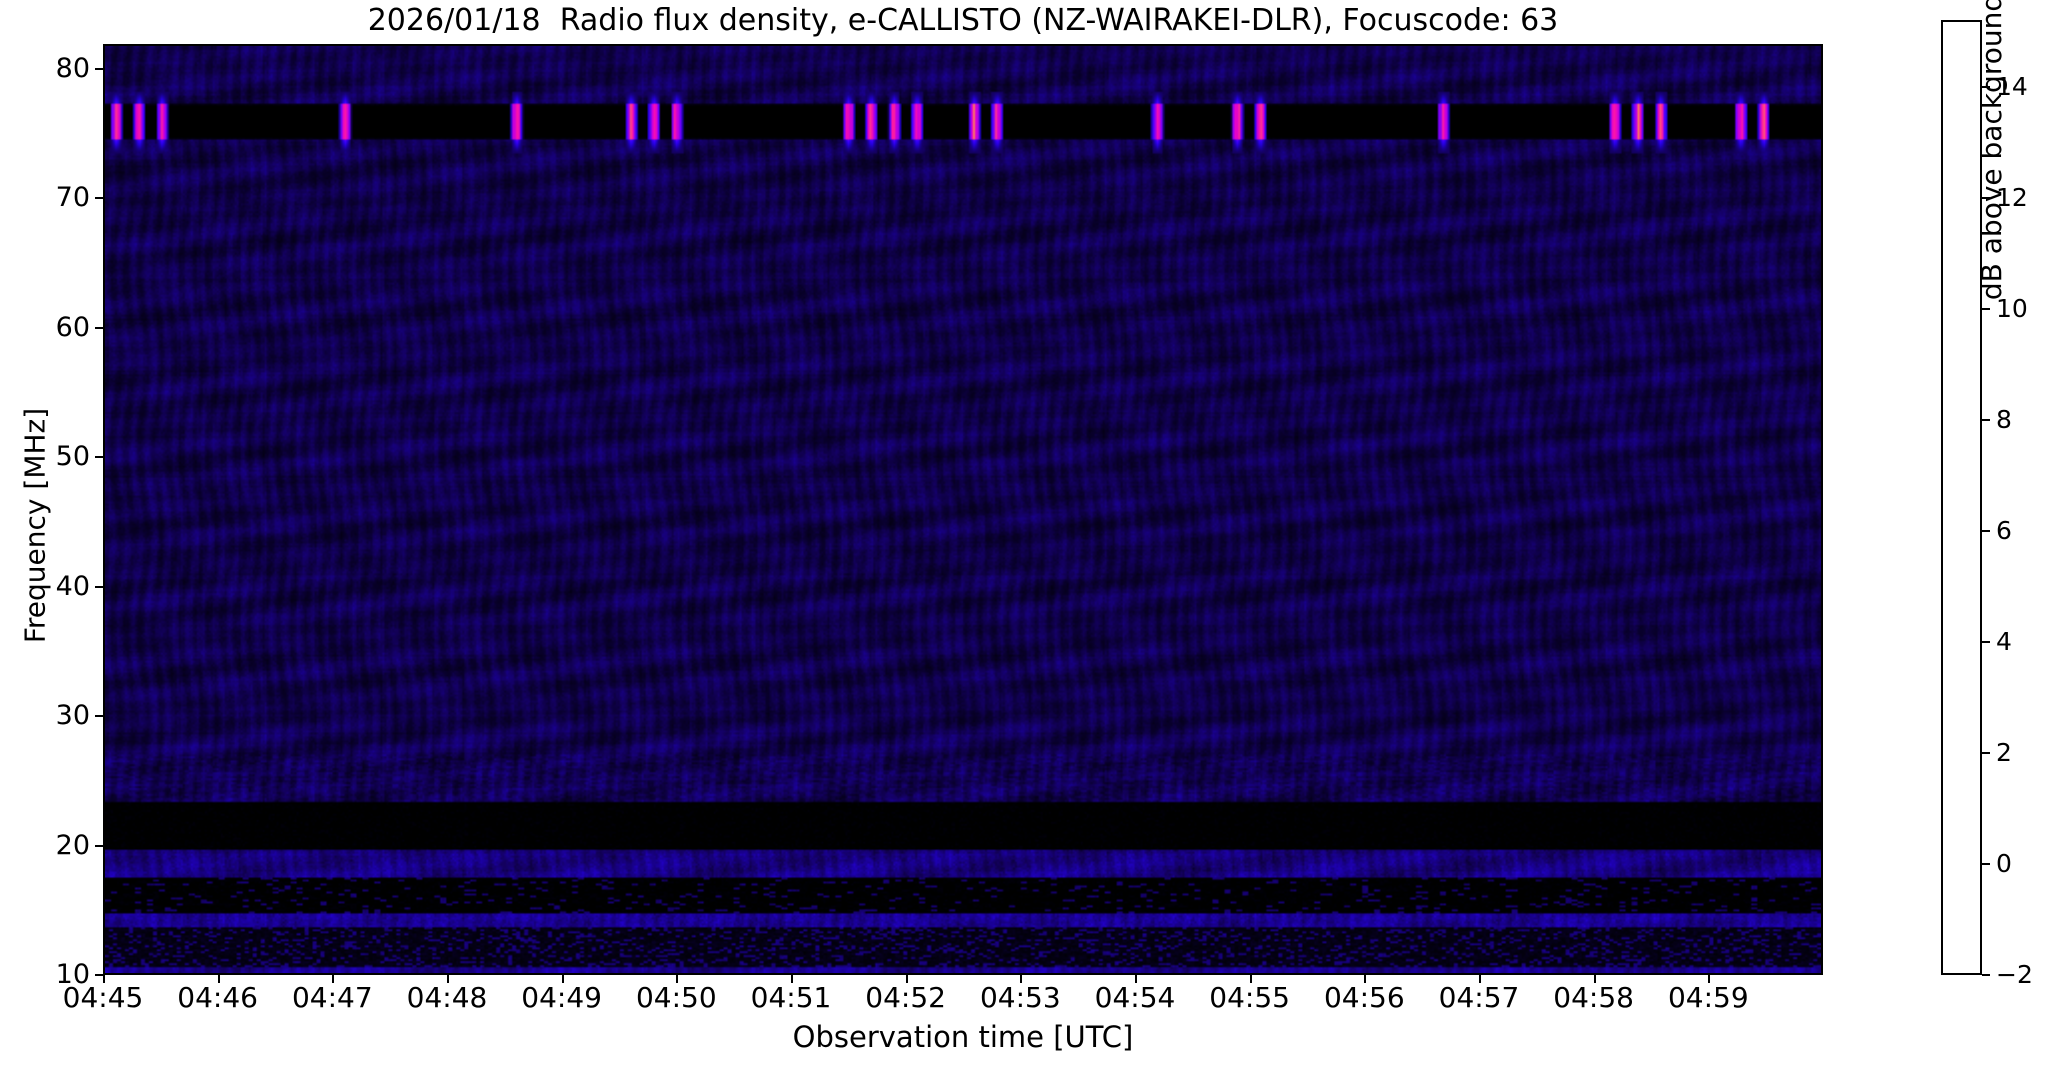  Describe the element at coordinates (676, 997) in the screenshot. I see `x-tick-label: 04:50` at that location.